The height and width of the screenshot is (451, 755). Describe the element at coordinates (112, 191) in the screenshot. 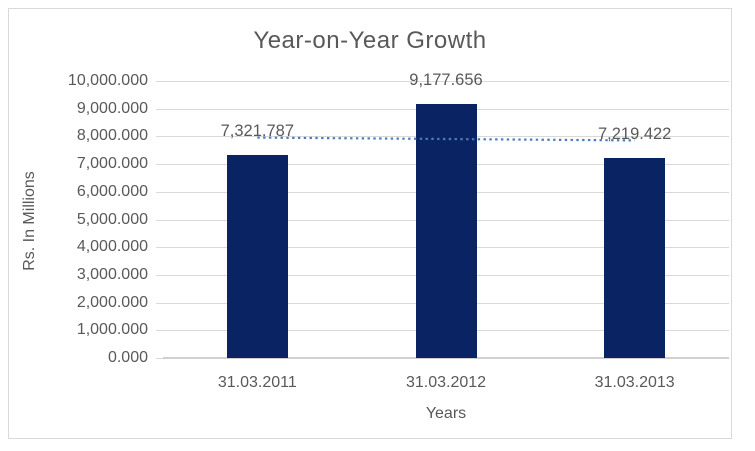

I see `y-tick-label: 6,000.000` at that location.